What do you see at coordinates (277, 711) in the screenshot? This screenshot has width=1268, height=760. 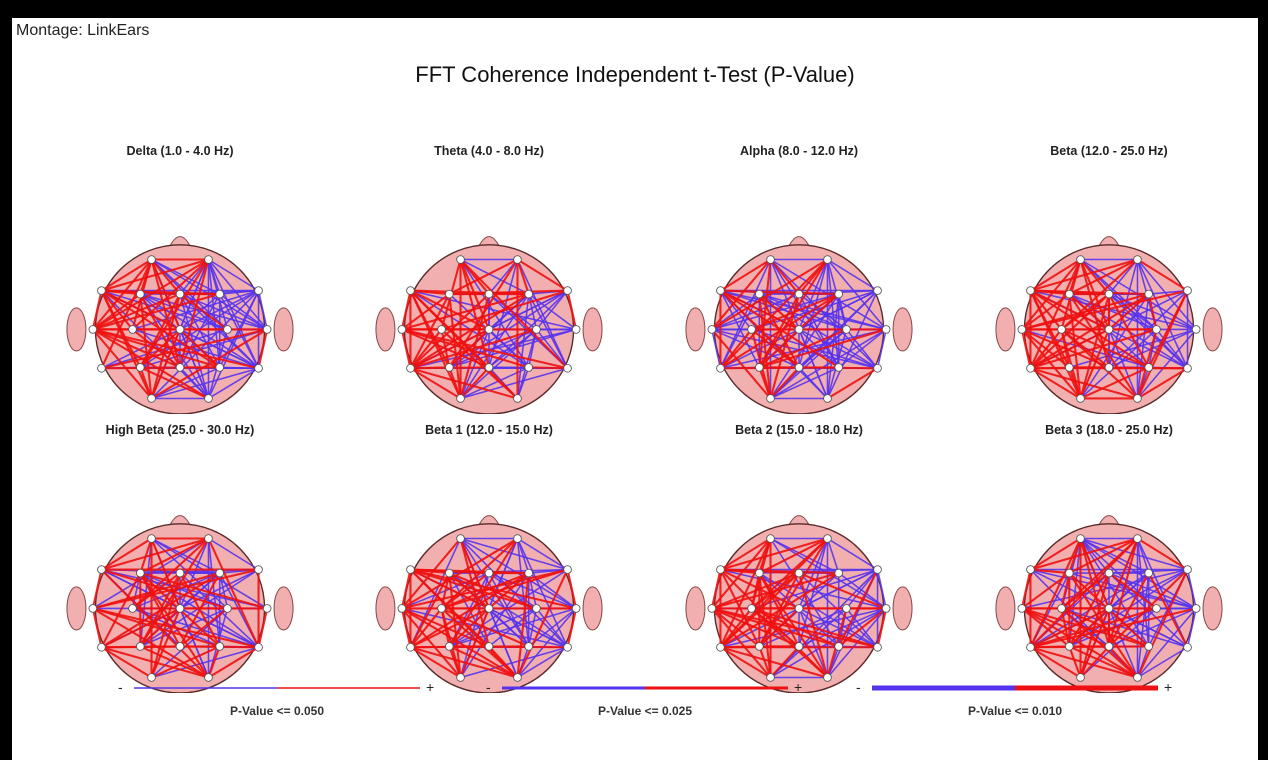 I see `legend-label: P-Value <= 0.050` at bounding box center [277, 711].